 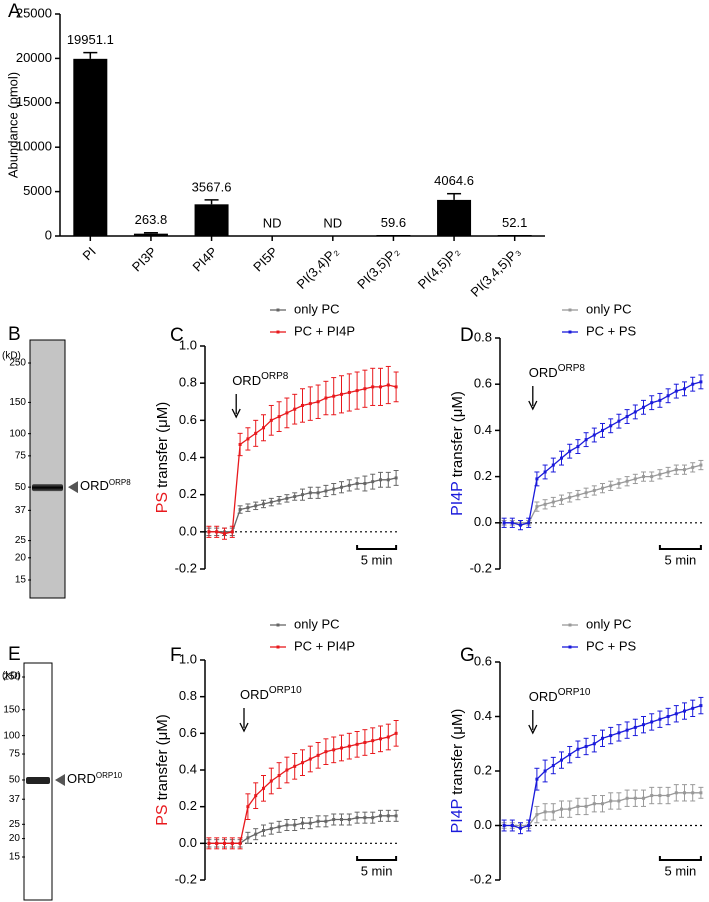 What do you see at coordinates (457, 816) in the screenshot?
I see `y-axis-label-prefix: PI4P` at bounding box center [457, 816].